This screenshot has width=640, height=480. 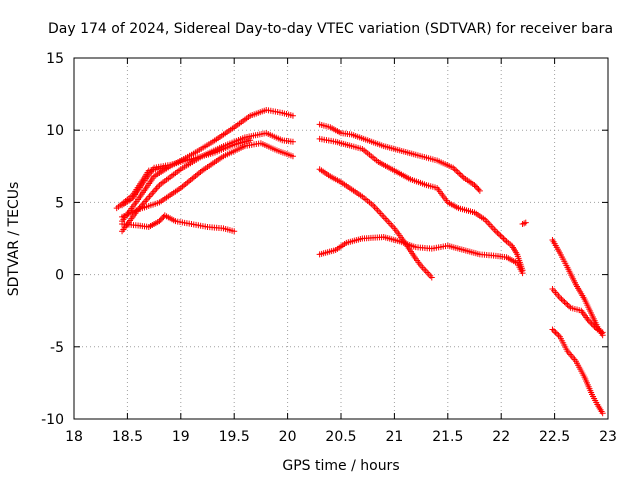 What do you see at coordinates (74, 437) in the screenshot?
I see `x-tick-label: 18` at bounding box center [74, 437].